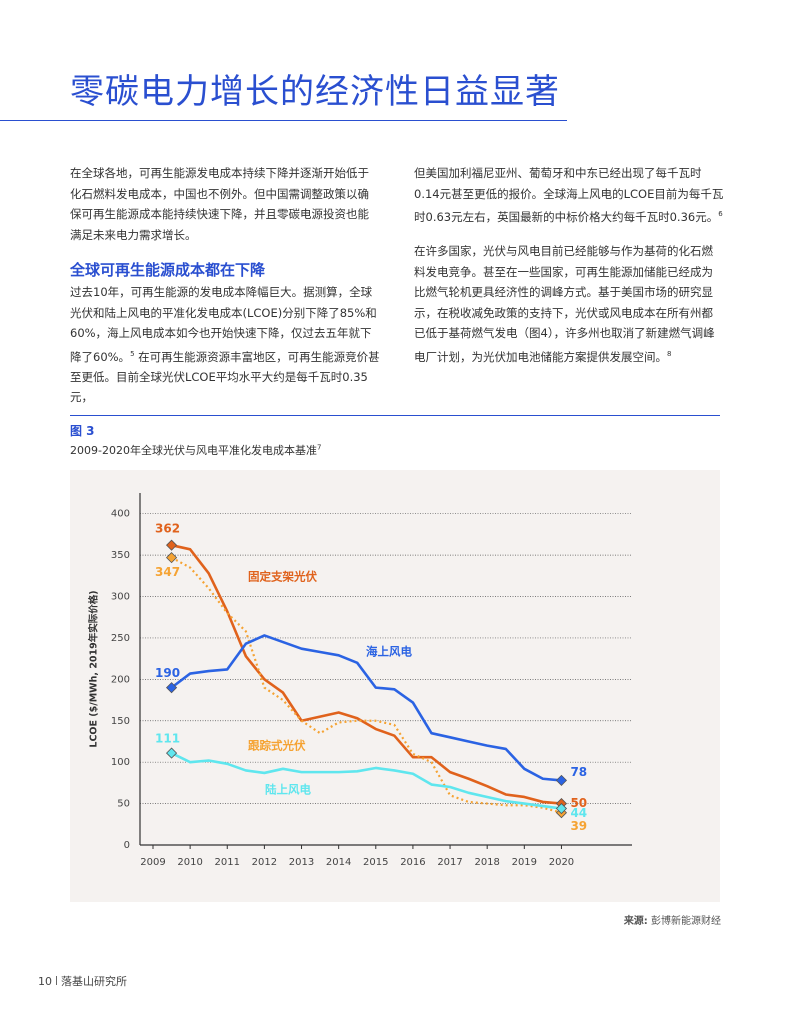 This screenshot has height=1024, width=791. Describe the element at coordinates (288, 790) in the screenshot. I see `series-label: 陆上风电` at that location.